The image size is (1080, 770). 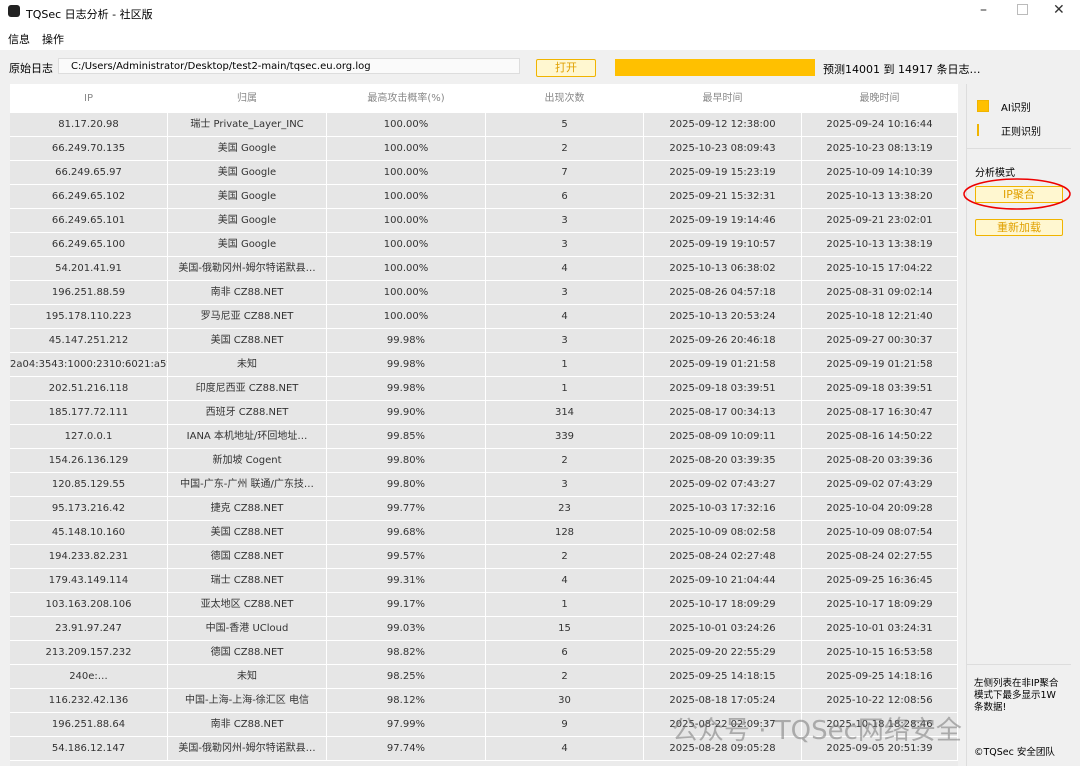 I want to click on close: ✕, so click(x=1059, y=10).